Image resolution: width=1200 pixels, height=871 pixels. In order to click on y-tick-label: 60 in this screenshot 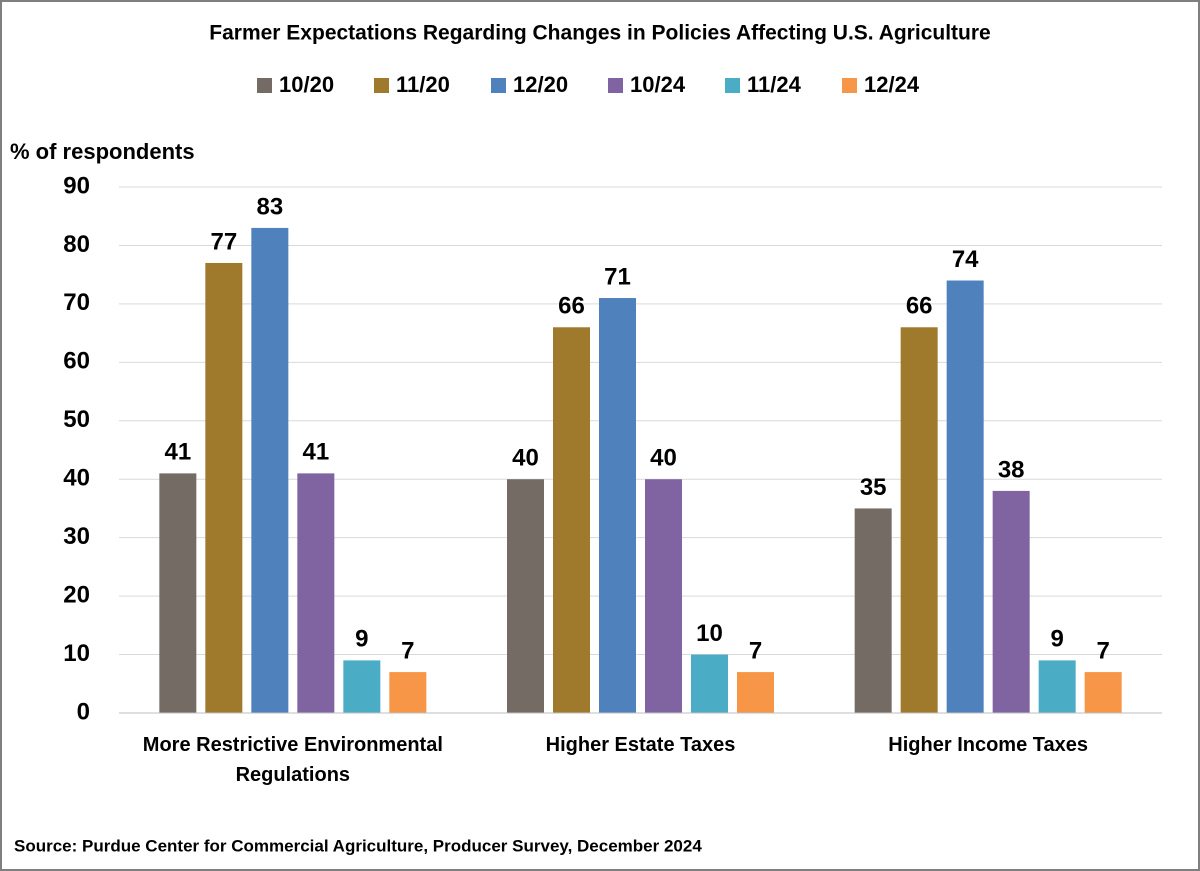, I will do `click(76, 361)`.